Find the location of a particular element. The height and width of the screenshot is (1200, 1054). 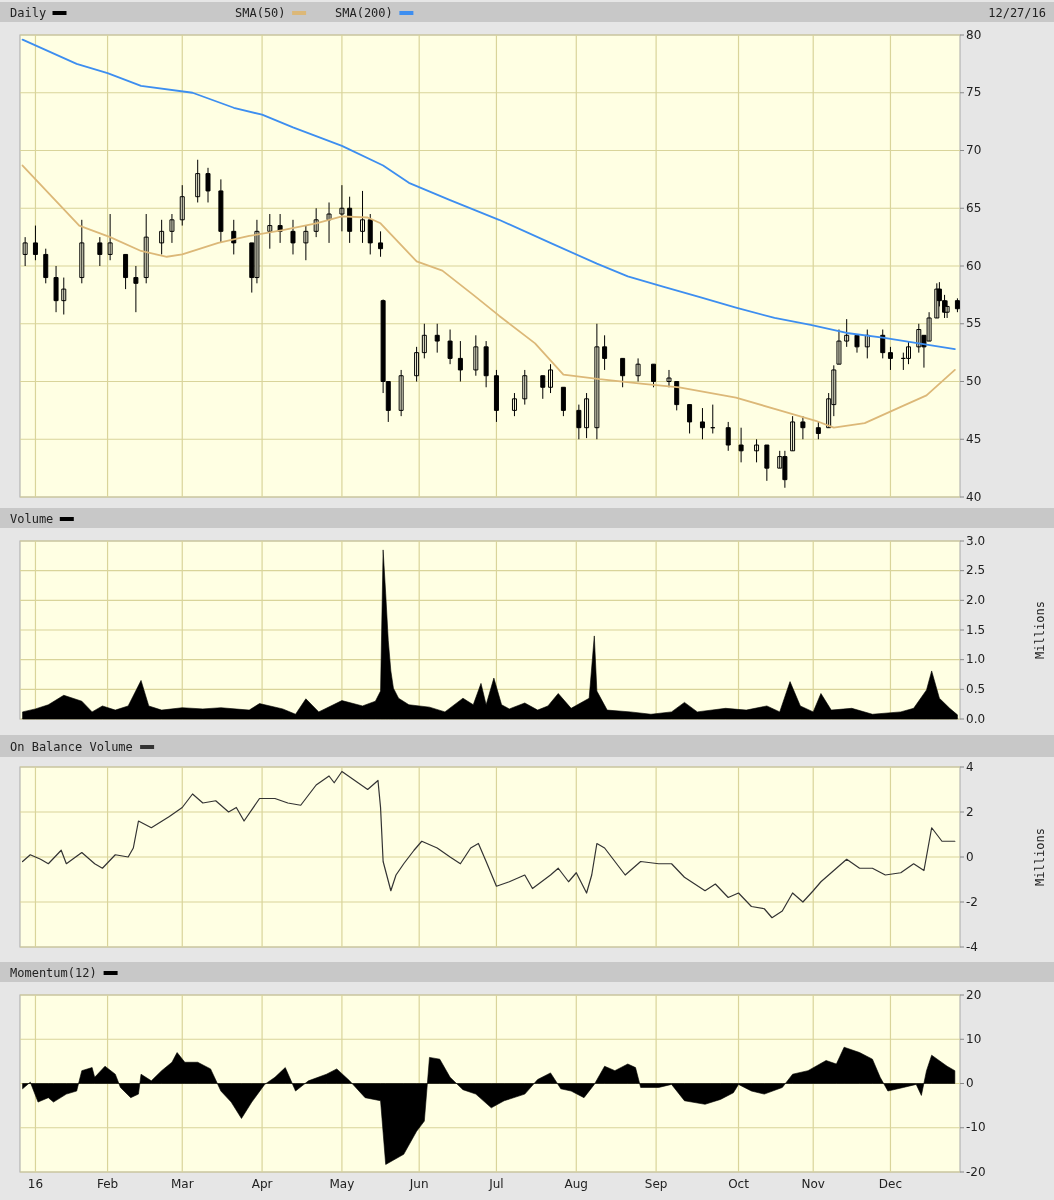

x-tick-label: May is located at coordinates (342, 1184).